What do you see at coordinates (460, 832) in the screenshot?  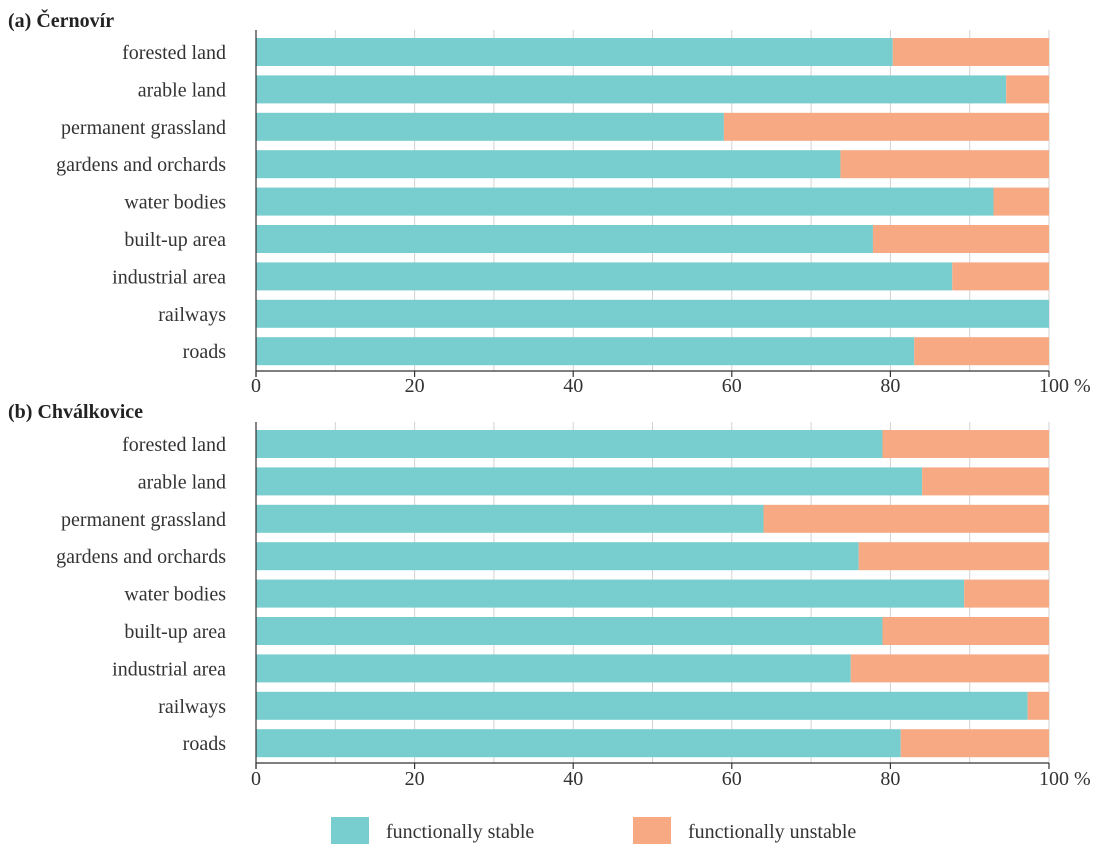 I see `legend-label: functionally stable` at bounding box center [460, 832].